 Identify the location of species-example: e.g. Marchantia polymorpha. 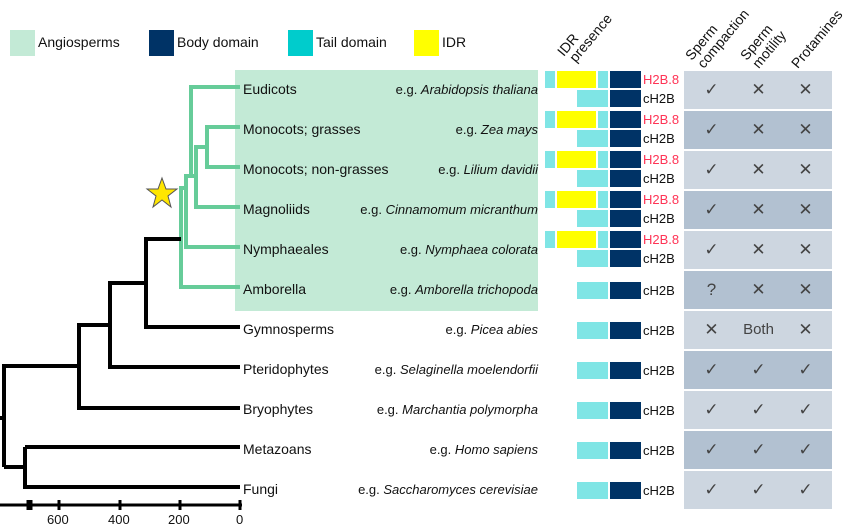
(457, 409).